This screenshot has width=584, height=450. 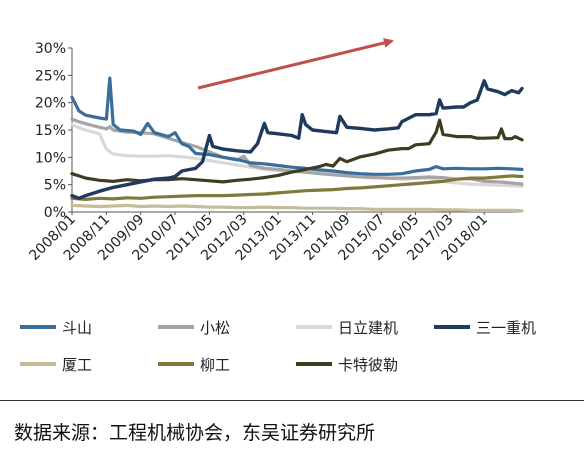 I want to click on legend-label: 三一重机, so click(x=506, y=328).